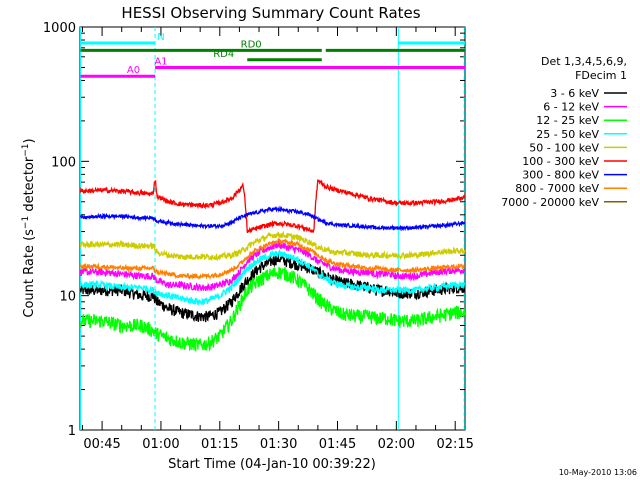 Image resolution: width=640 pixels, height=480 pixels. I want to click on y-tick-label: 100, so click(63, 162).